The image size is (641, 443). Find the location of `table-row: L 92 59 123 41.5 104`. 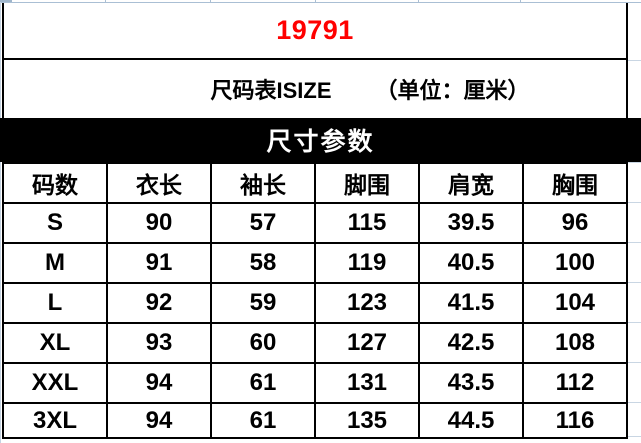

table-row: L 92 59 123 41.5 104 is located at coordinates (315, 303).